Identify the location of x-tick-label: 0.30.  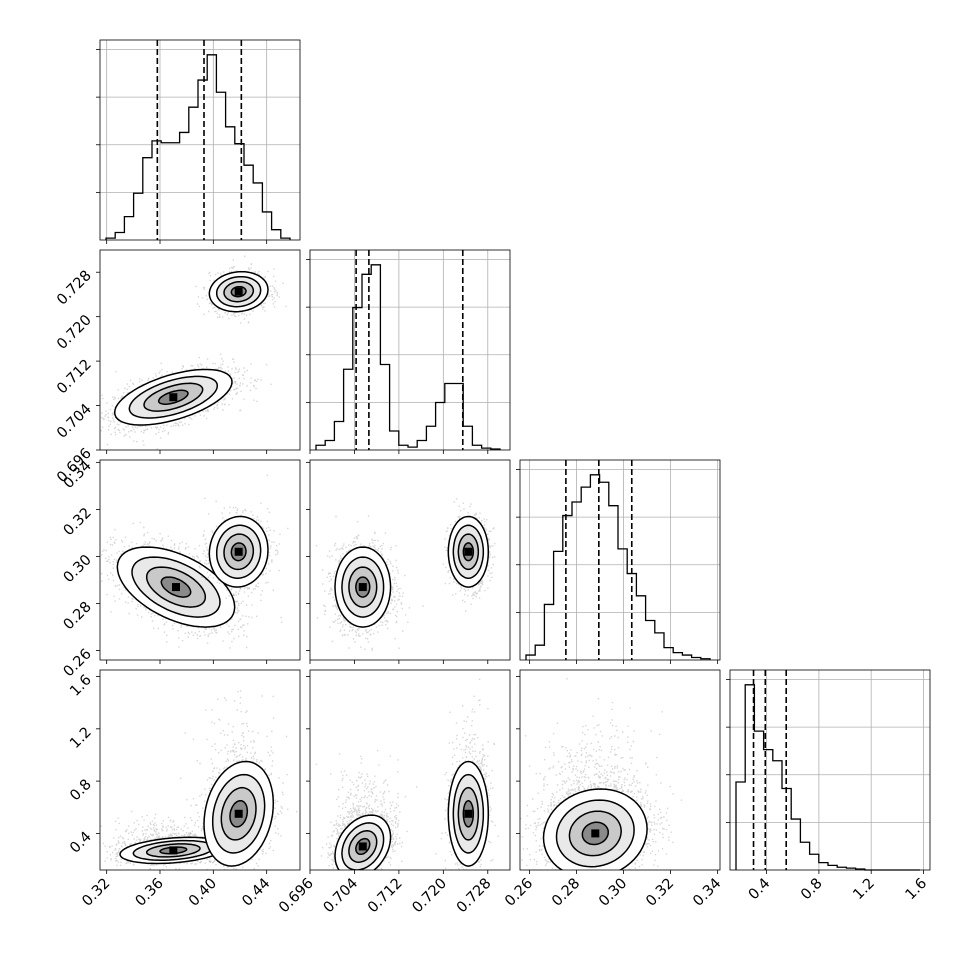
(613, 893).